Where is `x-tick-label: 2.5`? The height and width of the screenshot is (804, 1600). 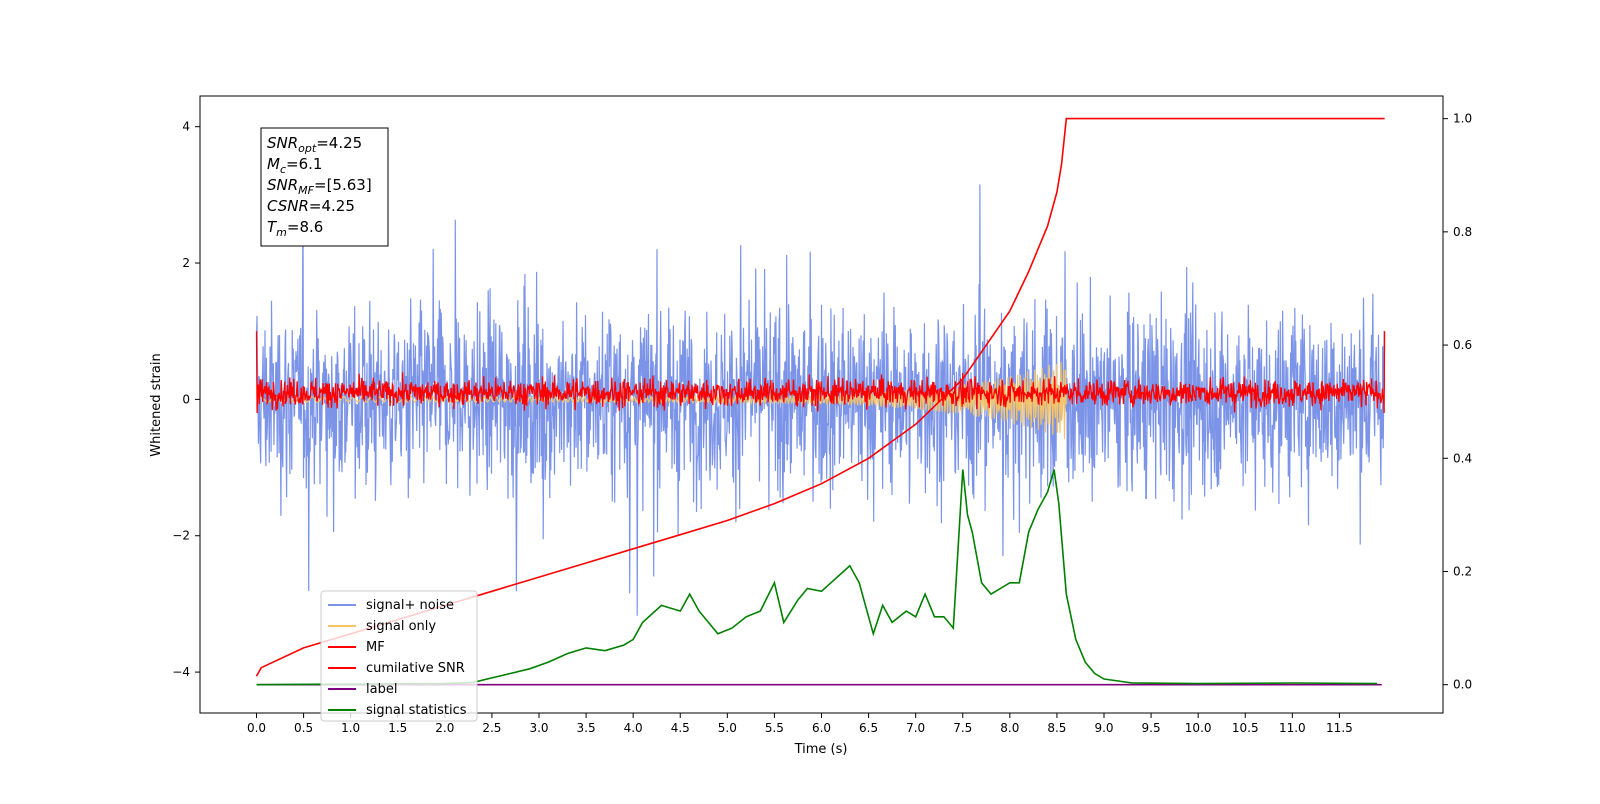
x-tick-label: 2.5 is located at coordinates (491, 728).